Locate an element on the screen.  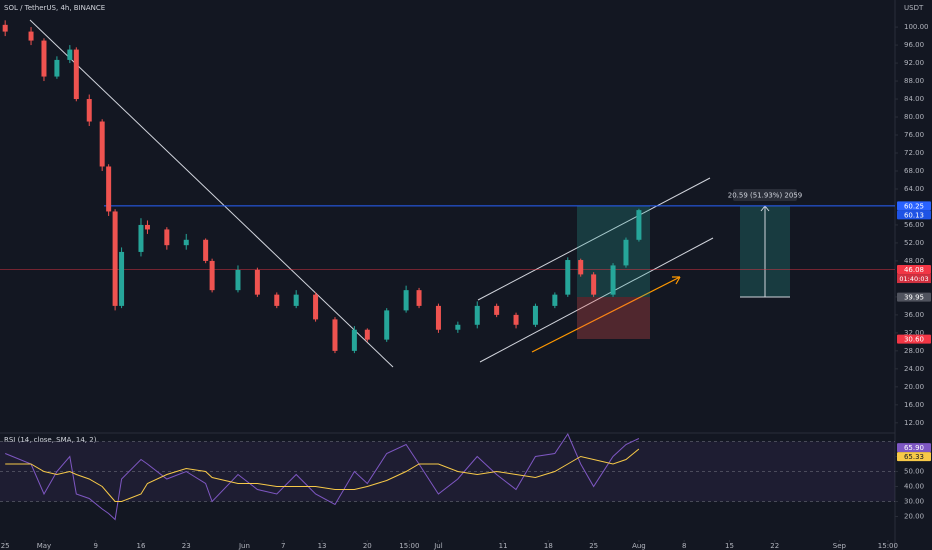
x-tick-label: 8 is located at coordinates (684, 546).